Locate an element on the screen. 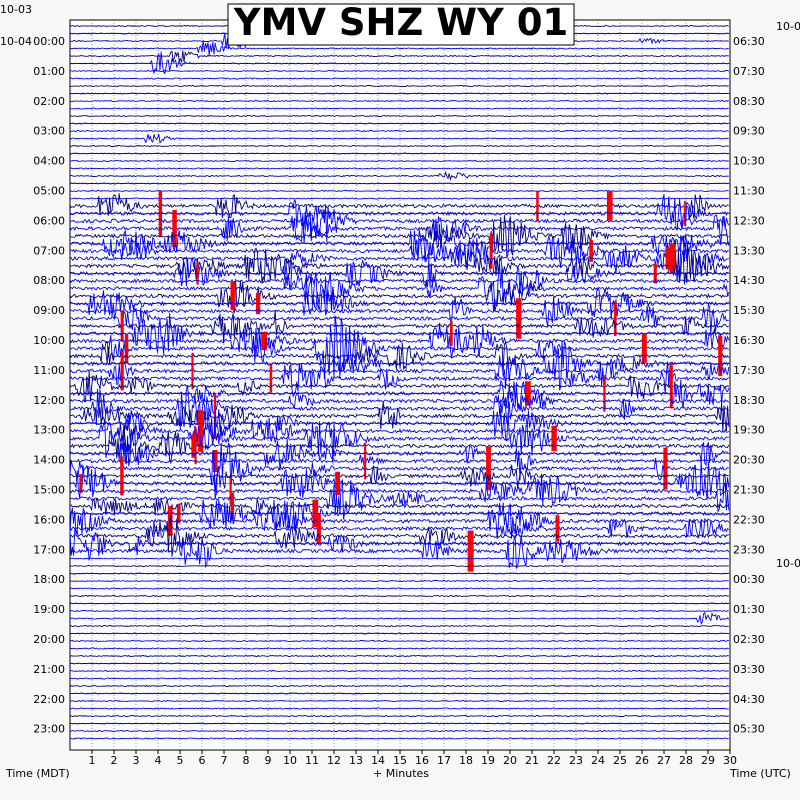  x-tick-label: 14 is located at coordinates (378, 760).